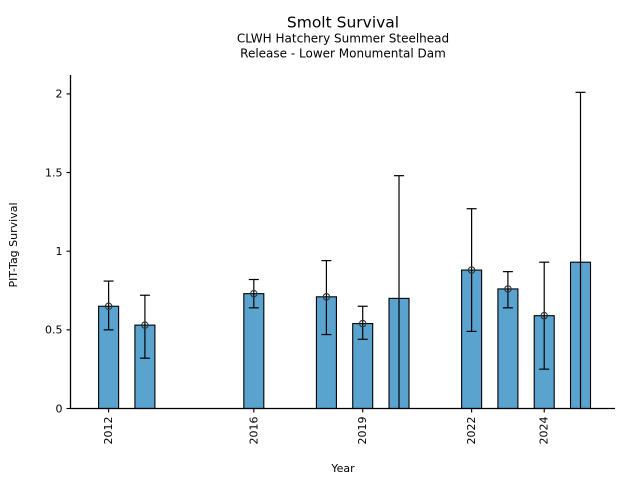 This screenshot has height=480, width=640. Describe the element at coordinates (59, 94) in the screenshot. I see `y-tick-label-2: 2` at that location.